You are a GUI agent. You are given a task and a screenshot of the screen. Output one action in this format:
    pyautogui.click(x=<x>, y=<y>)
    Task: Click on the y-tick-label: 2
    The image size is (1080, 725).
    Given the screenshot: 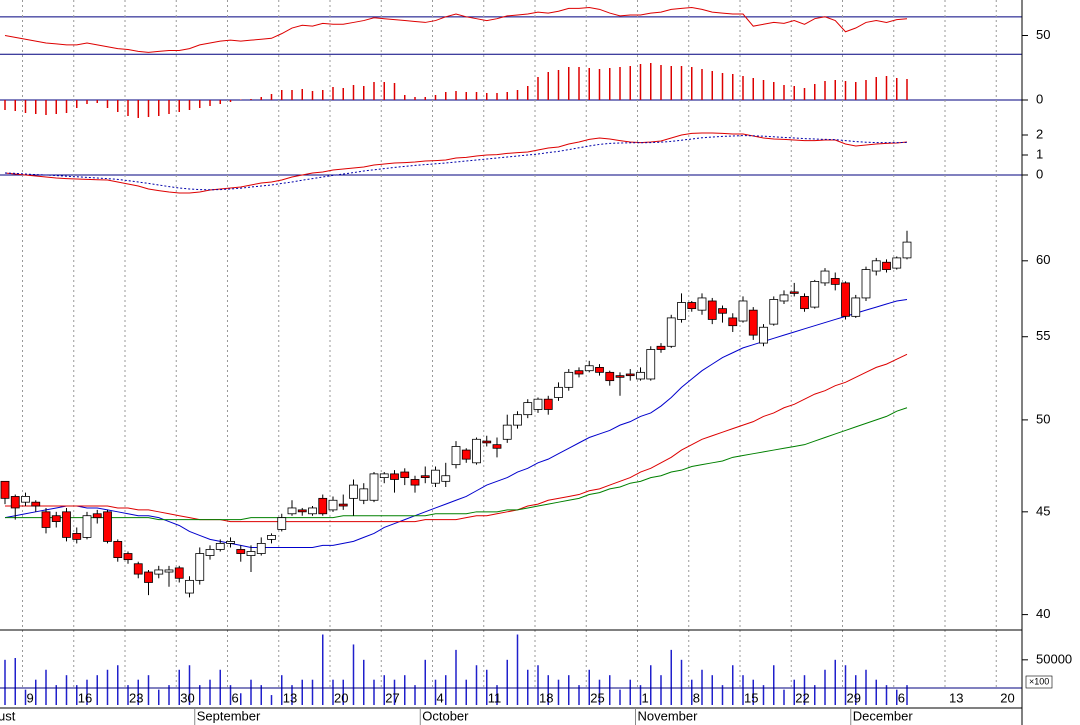 What is the action you would take?
    pyautogui.click(x=1039, y=133)
    